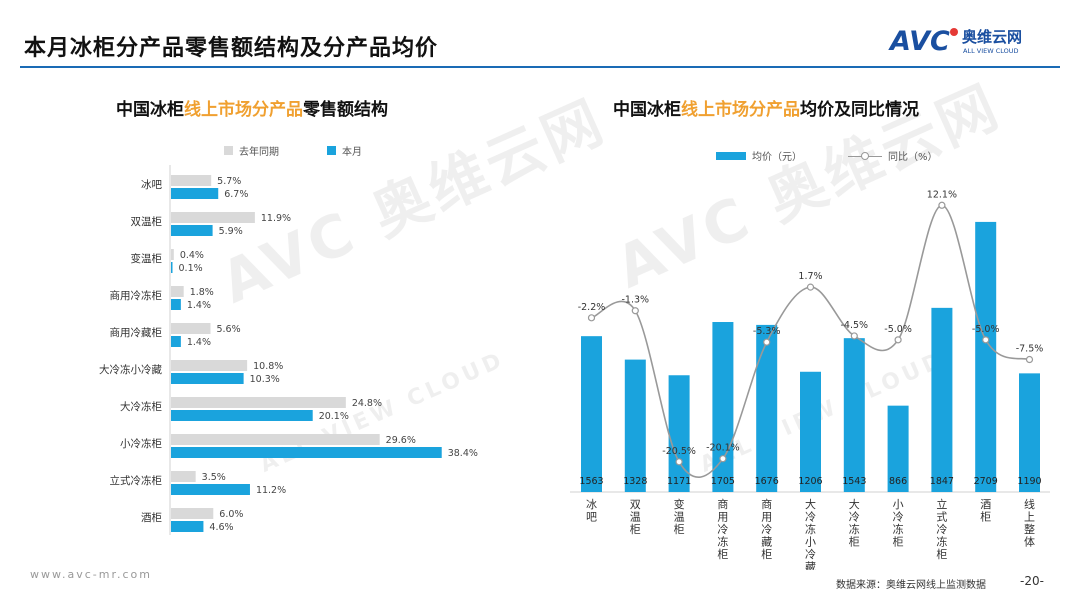 This screenshot has height=608, width=1080. What do you see at coordinates (1029, 504) in the screenshot?
I see `x-tick-10-0: 线` at bounding box center [1029, 504].